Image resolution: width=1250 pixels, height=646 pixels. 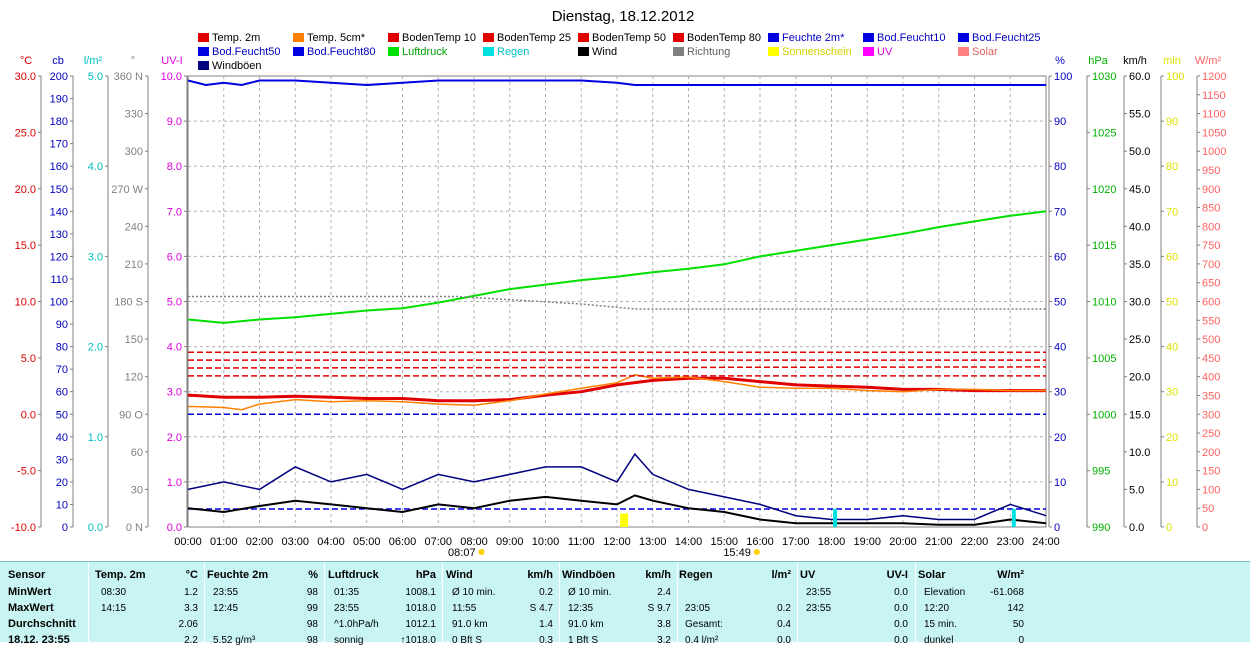 What do you see at coordinates (664, 592) in the screenshot?
I see `table-cell-value: 2.4` at bounding box center [664, 592].